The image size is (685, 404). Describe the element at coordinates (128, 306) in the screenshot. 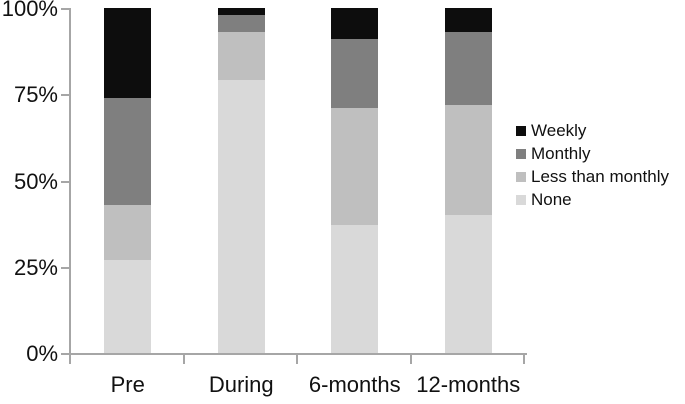

I see `bar-segment-pre-none` at that location.